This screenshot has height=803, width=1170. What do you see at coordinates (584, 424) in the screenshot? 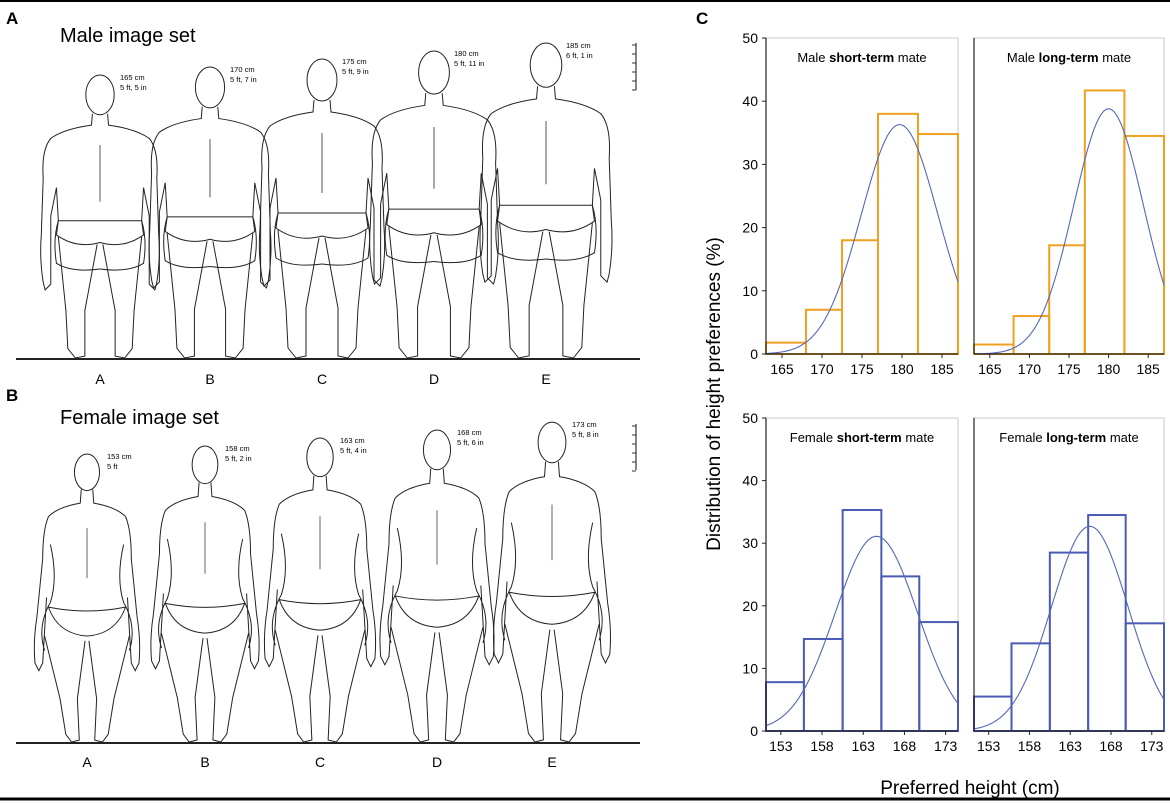
I see `figure-height-cm: 173 cm` at bounding box center [584, 424].